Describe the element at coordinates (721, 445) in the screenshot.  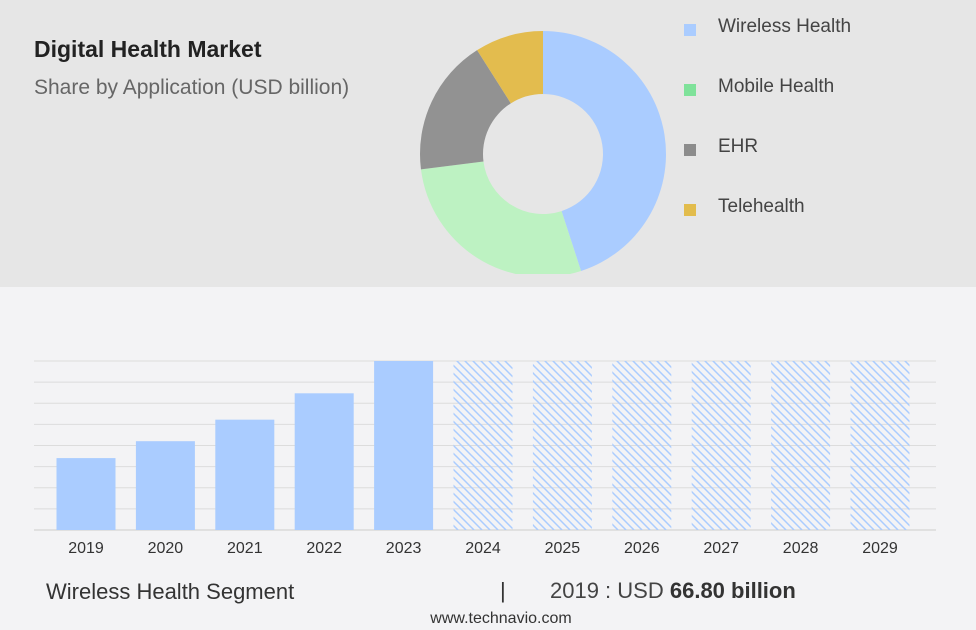
I see `forecast-bar-2027` at that location.